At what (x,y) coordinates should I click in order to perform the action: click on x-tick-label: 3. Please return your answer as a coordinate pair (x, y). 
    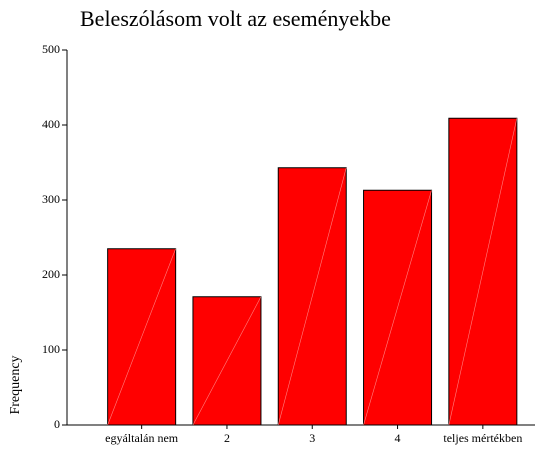
    Looking at the image, I should click on (312, 438).